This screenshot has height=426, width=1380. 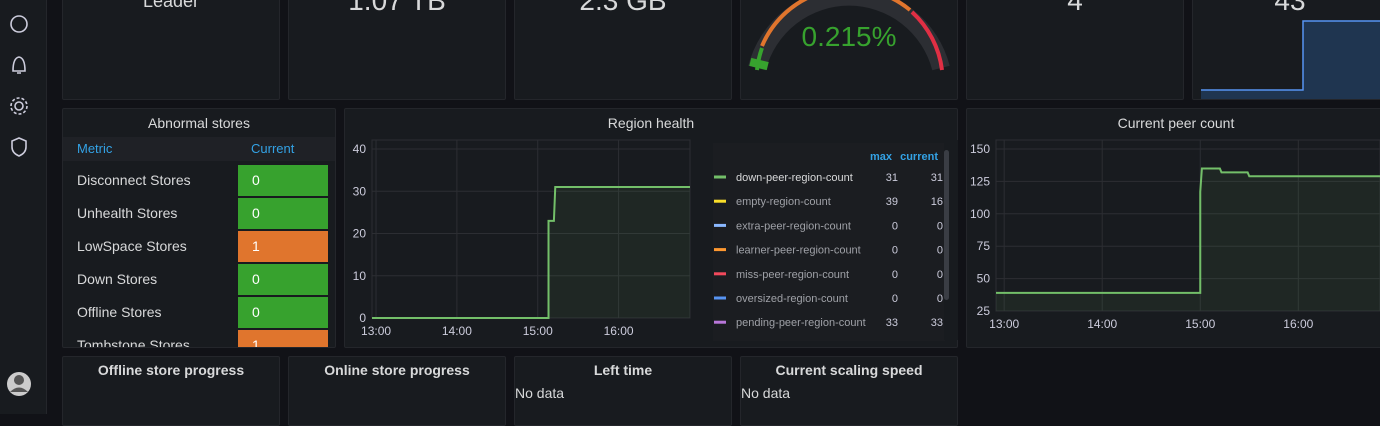 What do you see at coordinates (881, 157) in the screenshot?
I see `legend-header: max` at bounding box center [881, 157].